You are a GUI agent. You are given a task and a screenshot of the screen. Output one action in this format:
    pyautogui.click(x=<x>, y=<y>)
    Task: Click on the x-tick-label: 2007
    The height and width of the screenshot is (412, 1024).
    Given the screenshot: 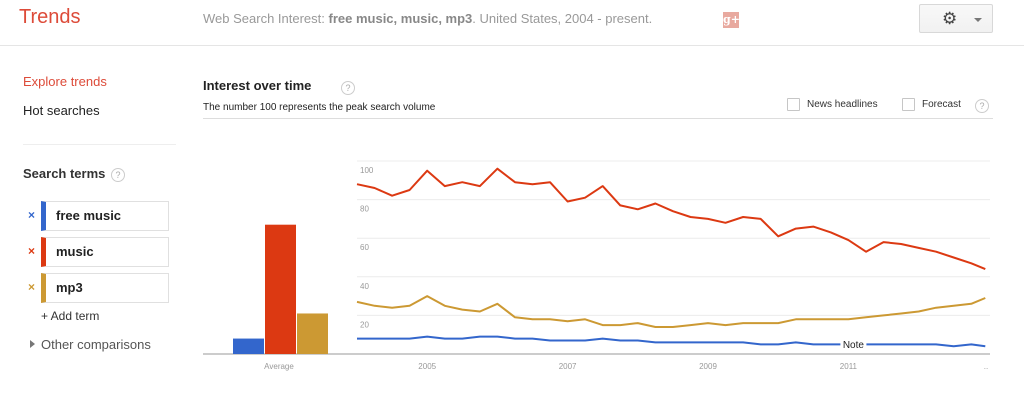 What is the action you would take?
    pyautogui.click(x=568, y=366)
    